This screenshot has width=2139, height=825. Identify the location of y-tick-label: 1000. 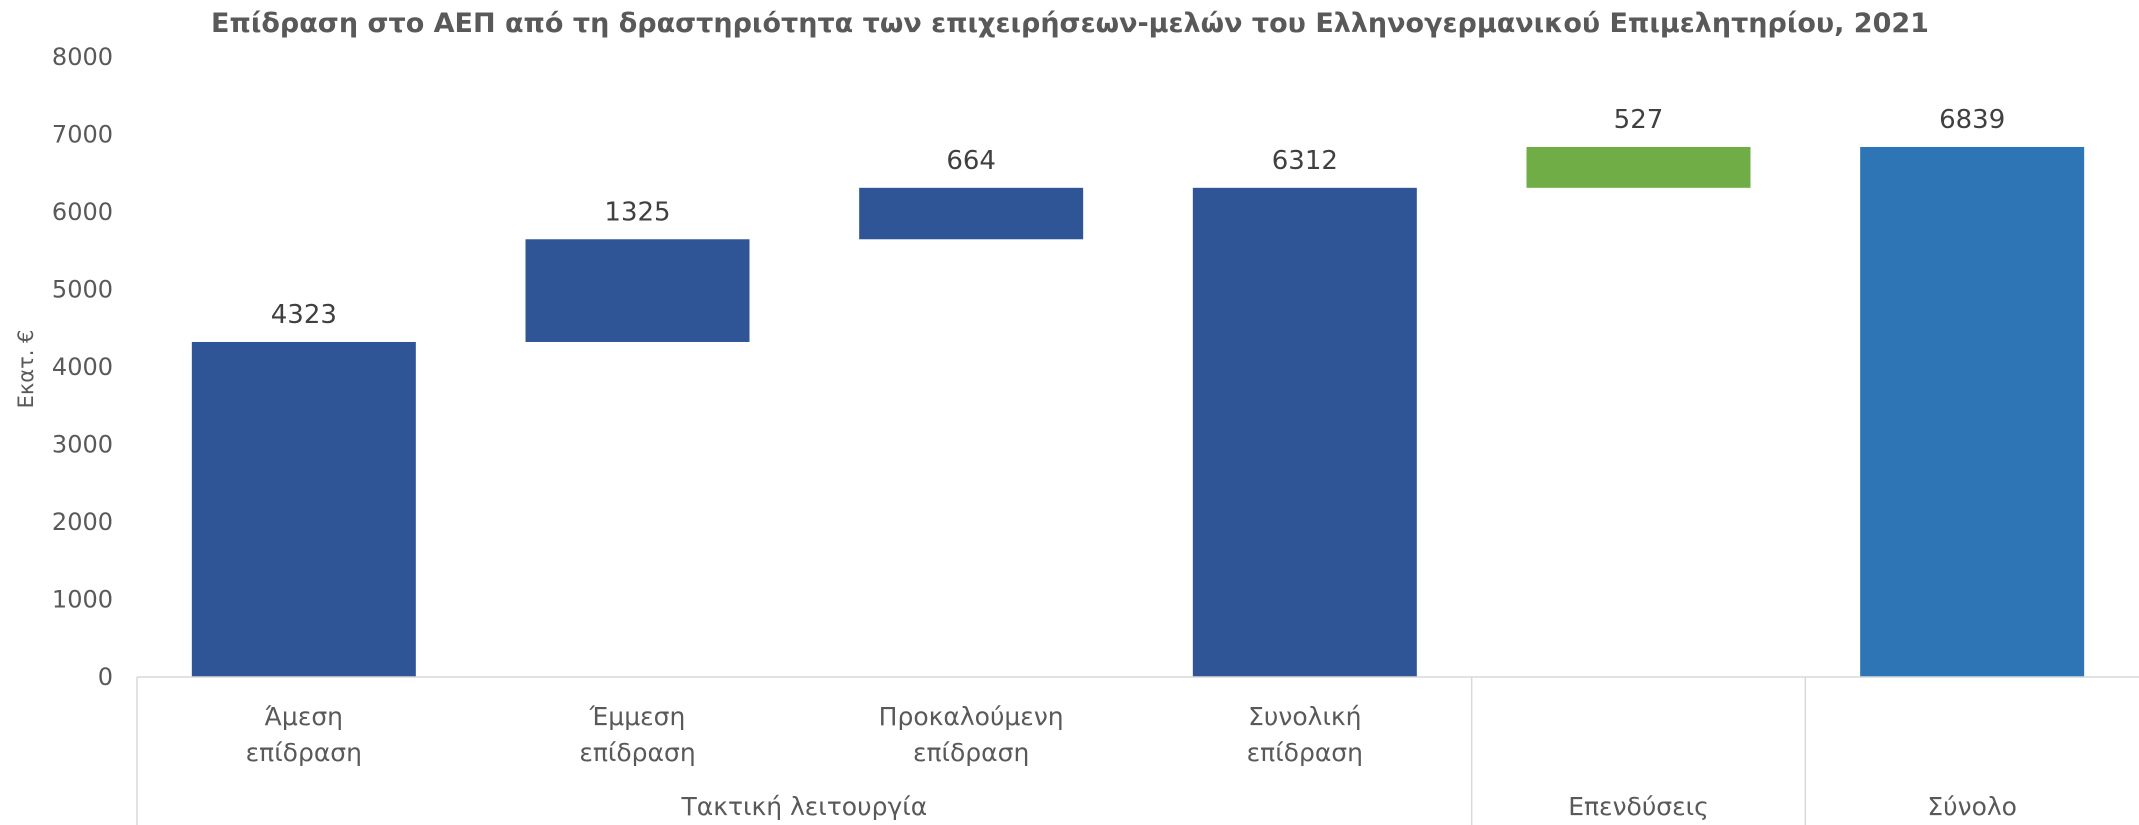
(82, 600).